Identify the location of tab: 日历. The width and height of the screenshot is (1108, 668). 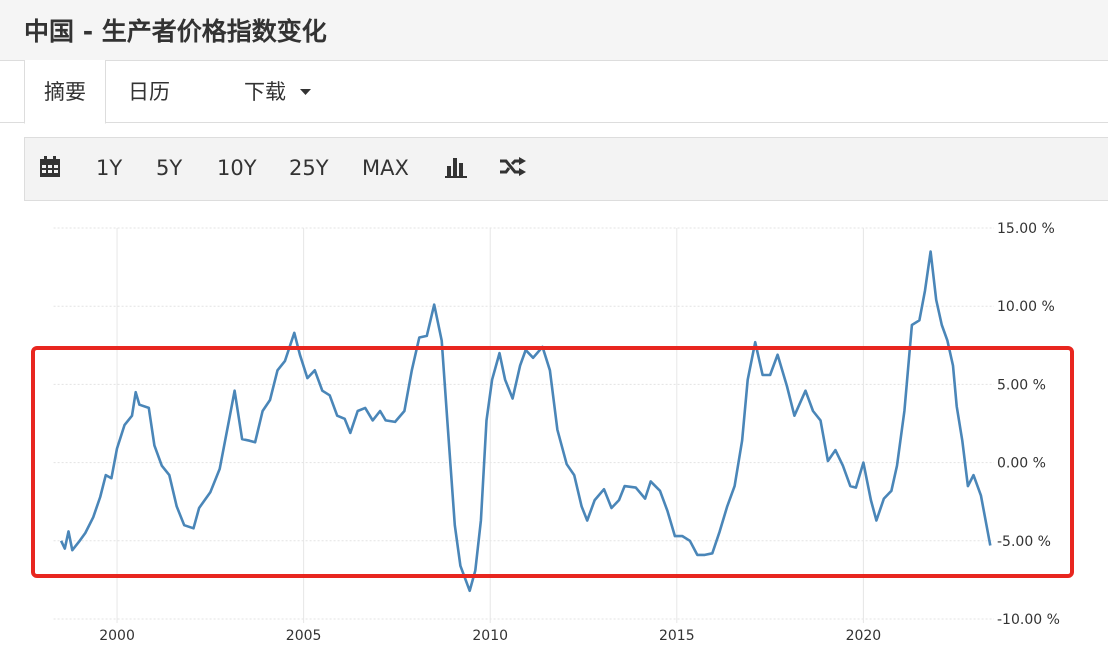
(149, 92).